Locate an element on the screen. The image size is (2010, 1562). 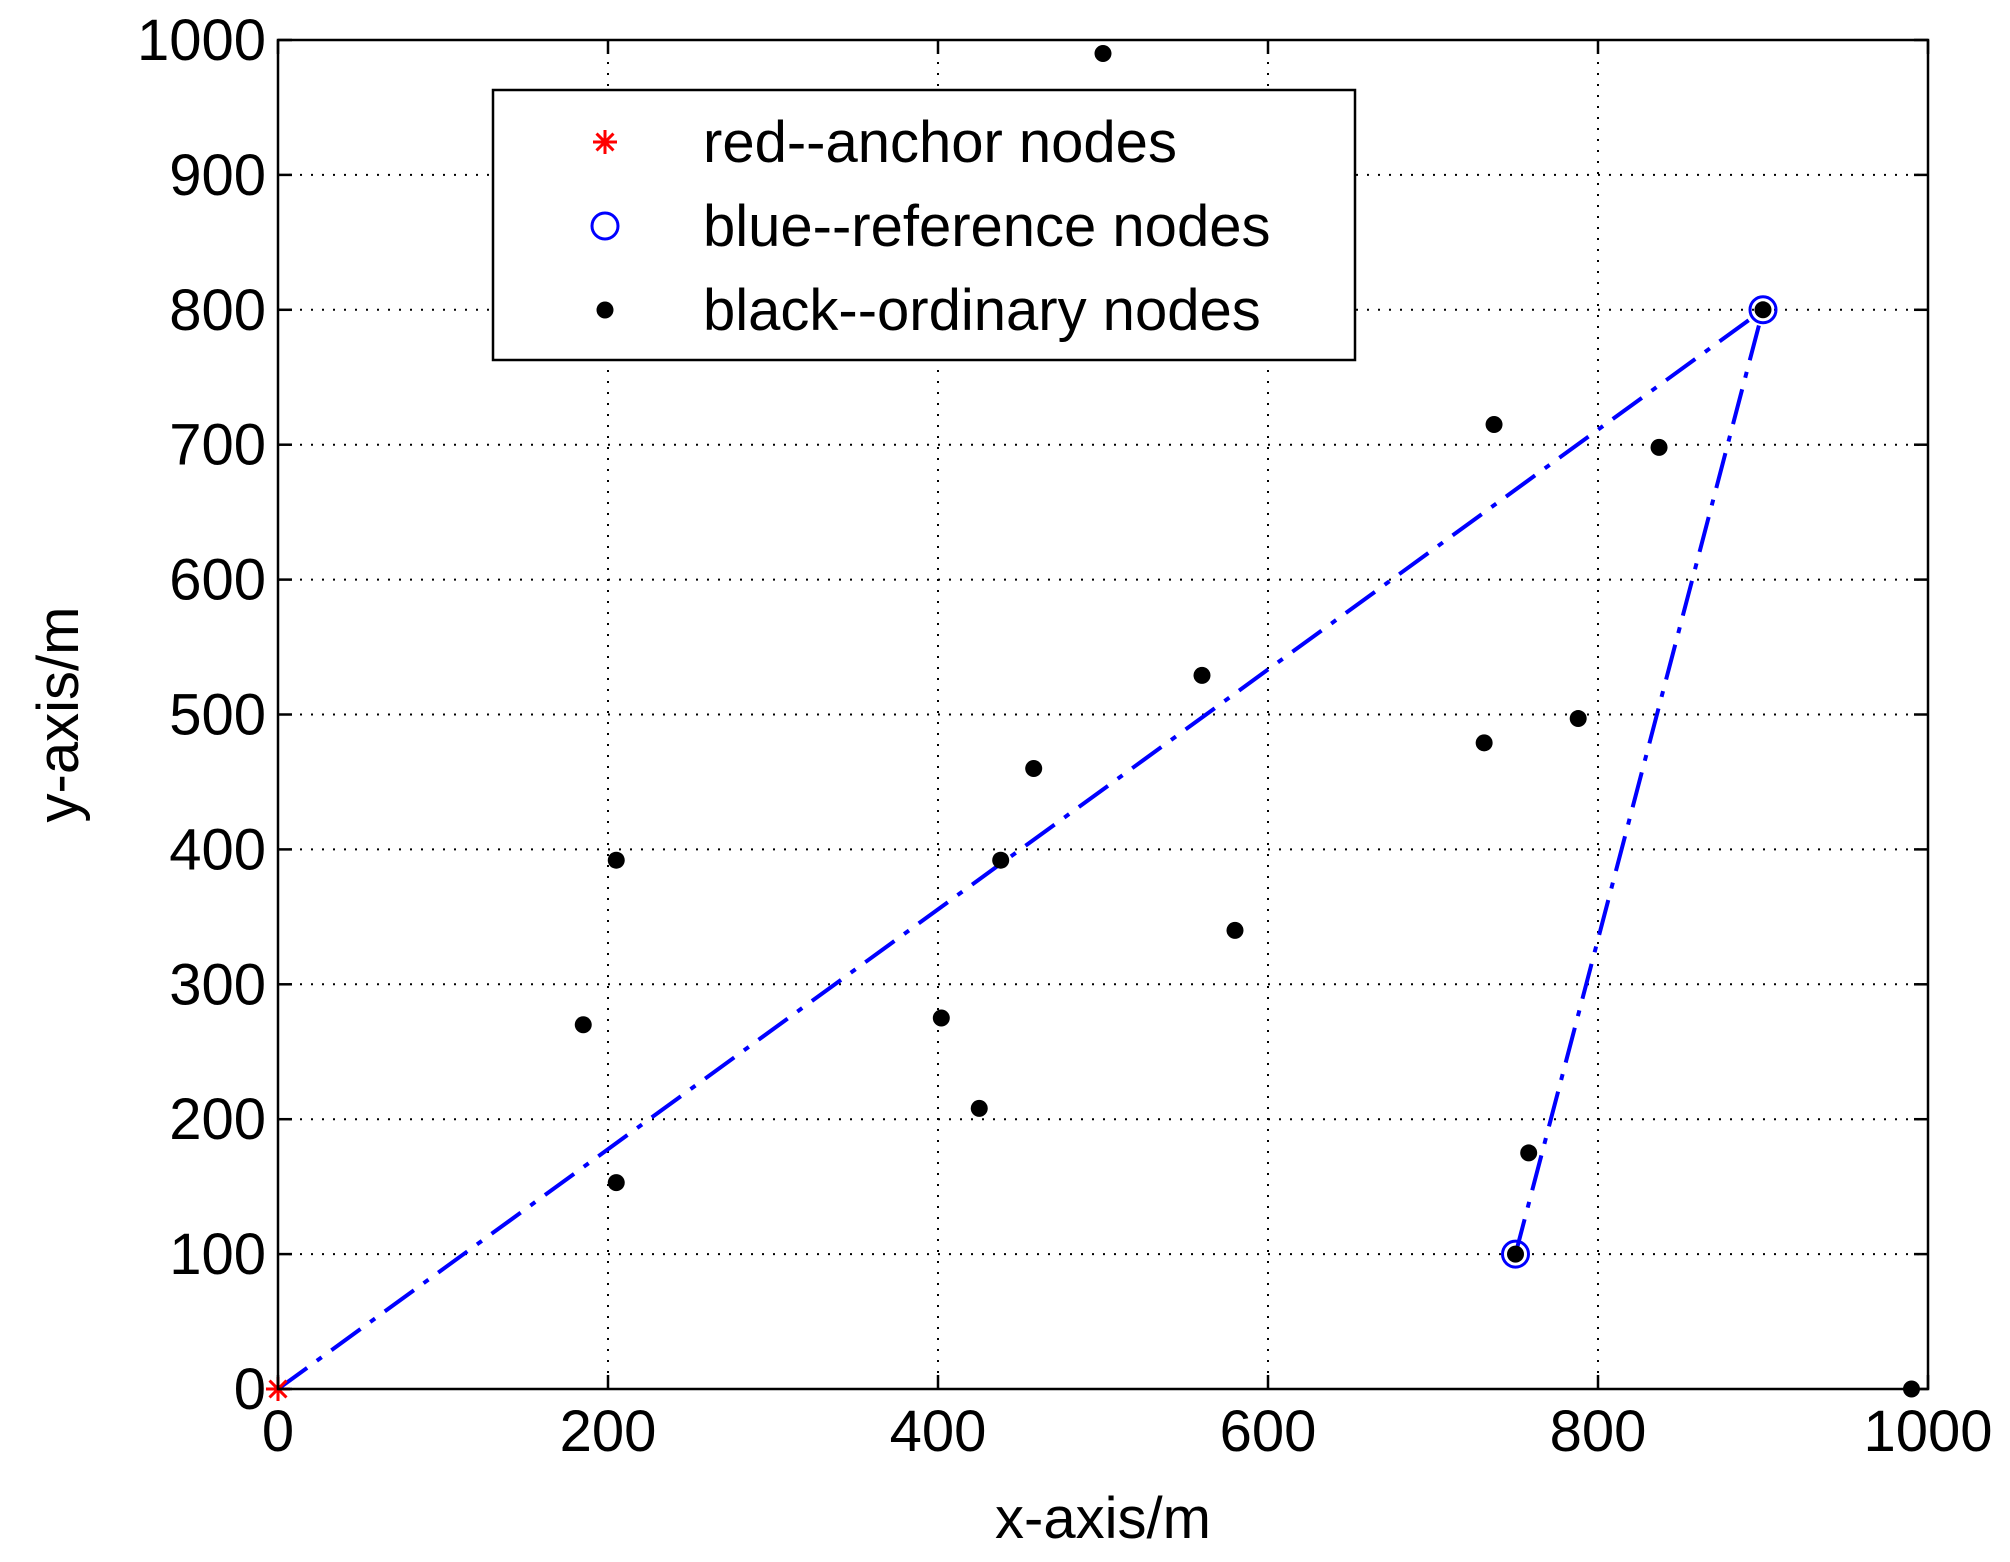
y-tick-label: 0 is located at coordinates (250, 1389).